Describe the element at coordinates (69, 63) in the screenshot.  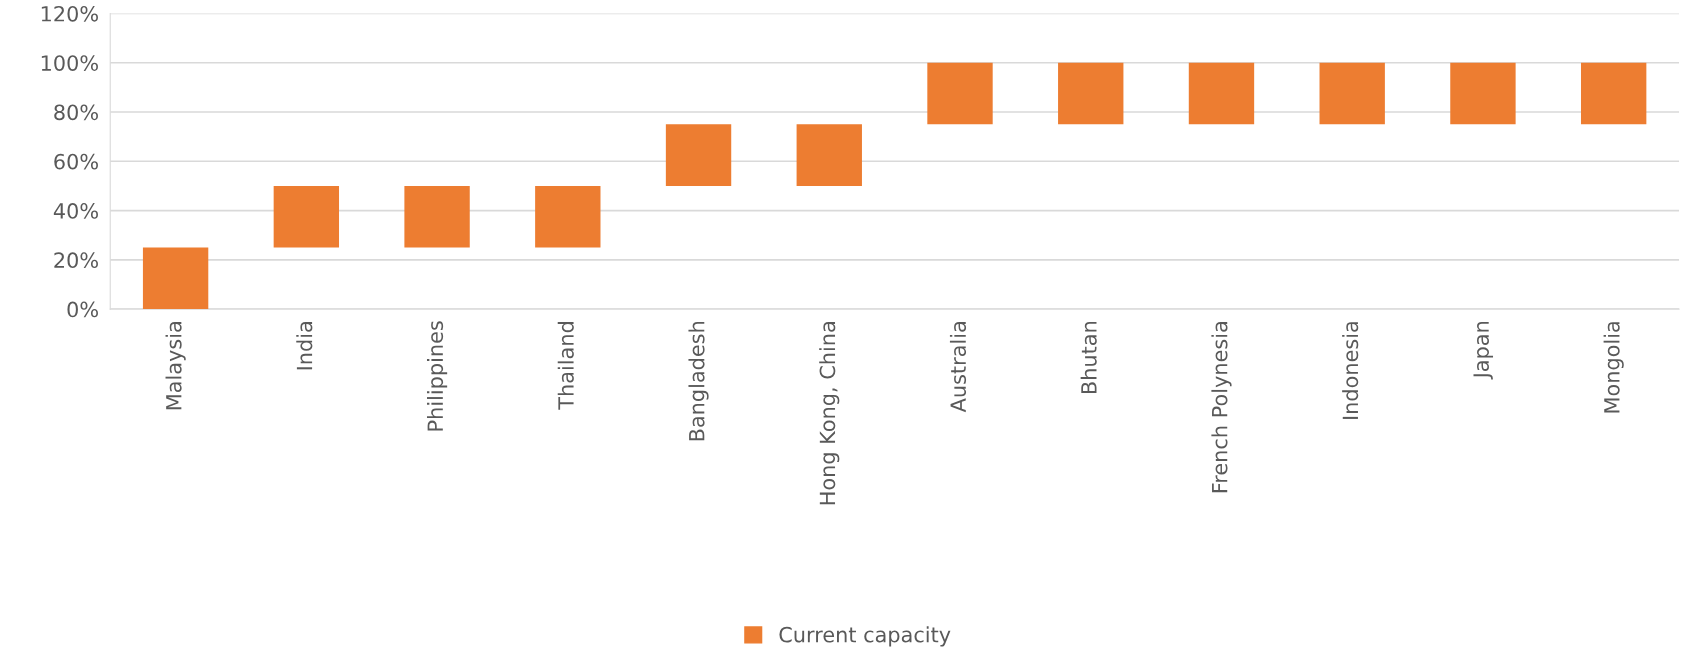
I see `y-tick-label: 100%` at that location.